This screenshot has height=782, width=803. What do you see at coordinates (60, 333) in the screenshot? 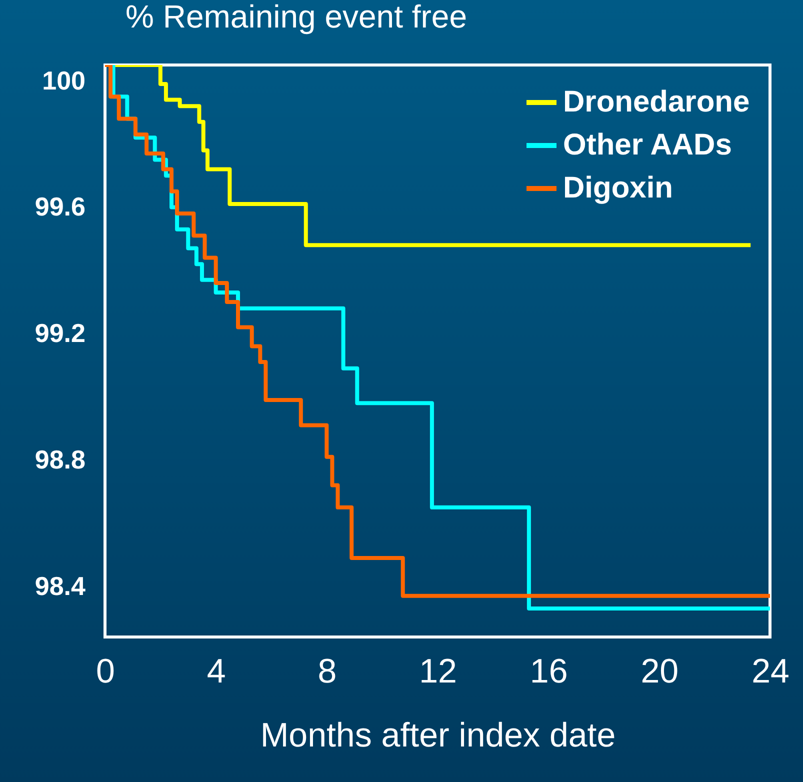
I see `y-tick-label: 99.2` at bounding box center [60, 333].